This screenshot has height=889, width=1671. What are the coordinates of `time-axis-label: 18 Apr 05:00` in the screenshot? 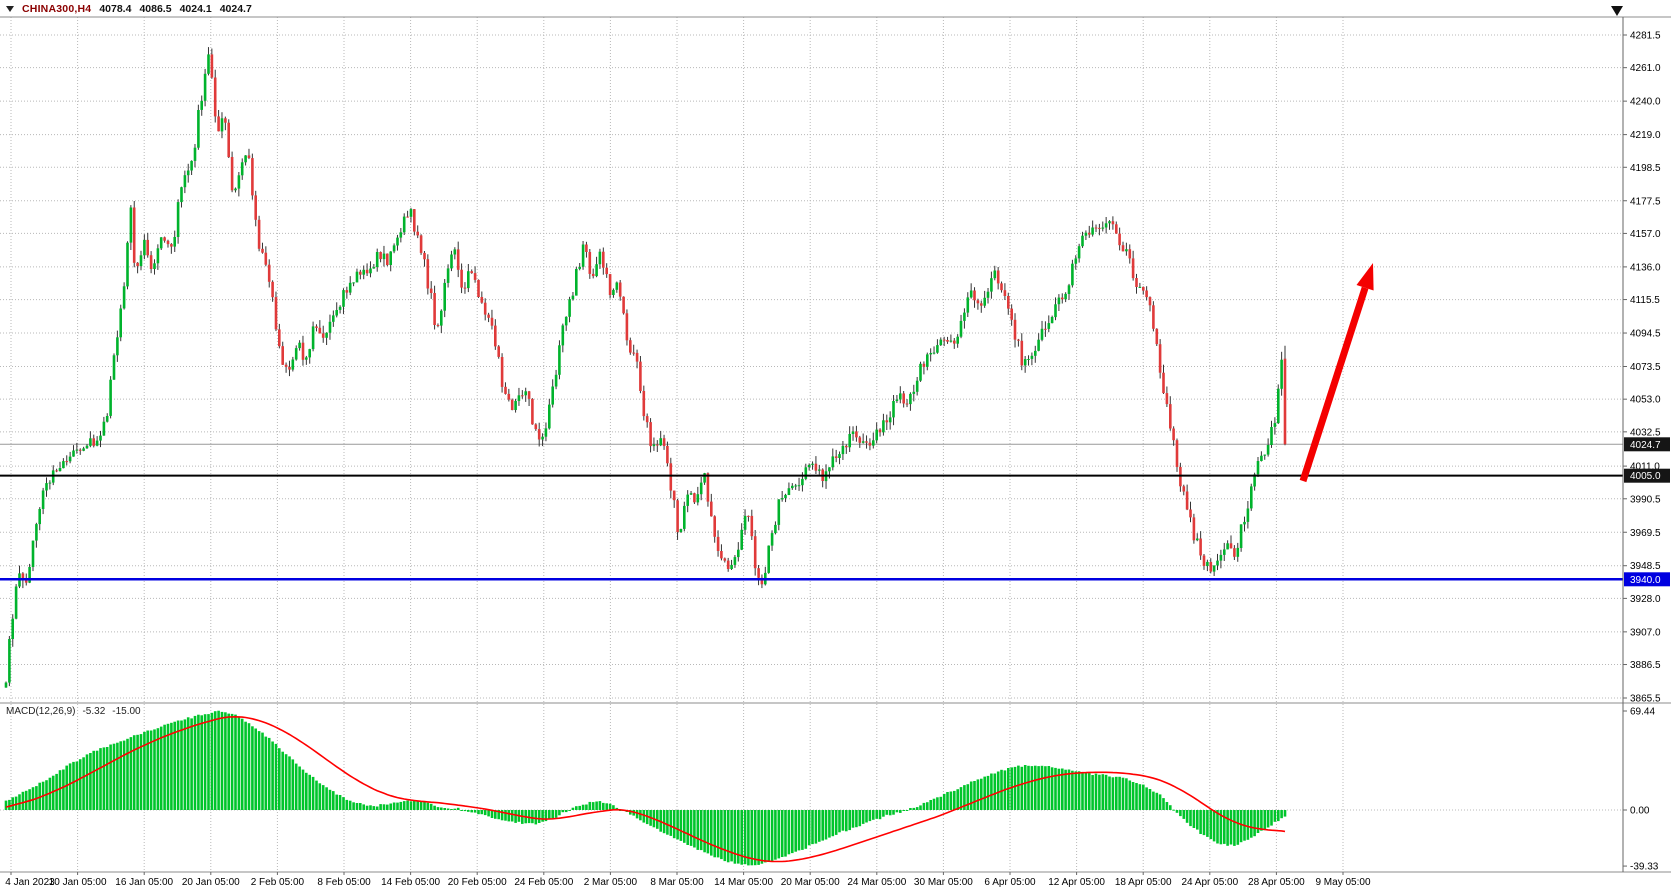 It's located at (1143, 882).